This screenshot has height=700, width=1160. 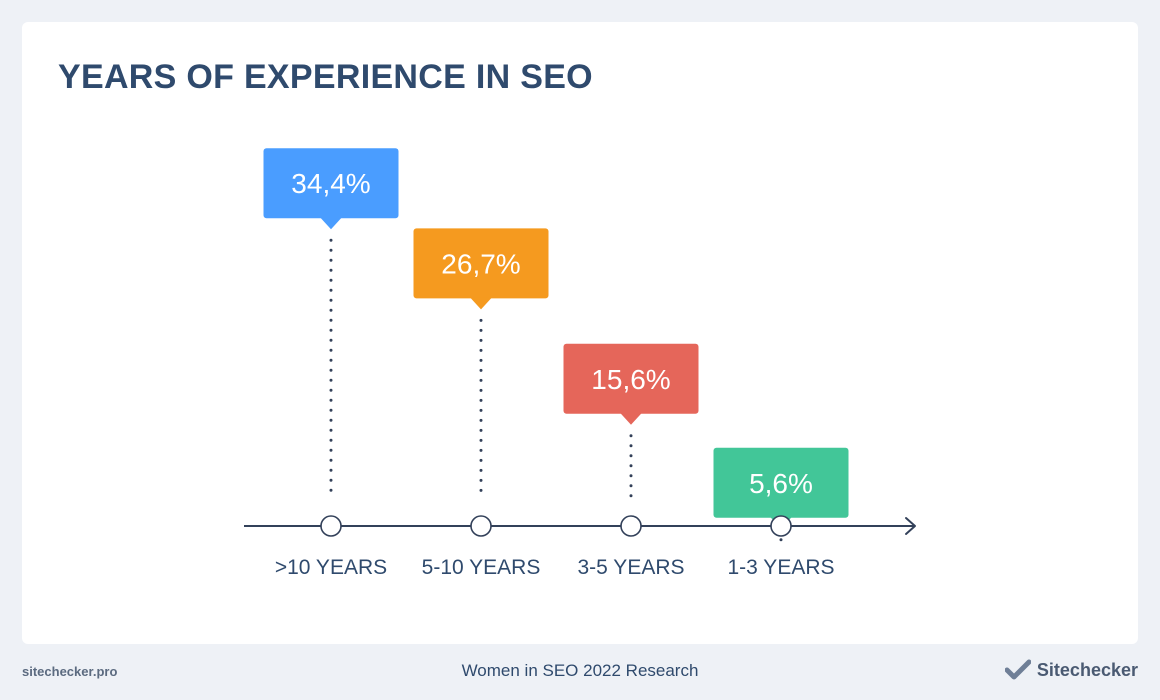 What do you see at coordinates (781, 567) in the screenshot?
I see `category-label: 1-3 YEARS` at bounding box center [781, 567].